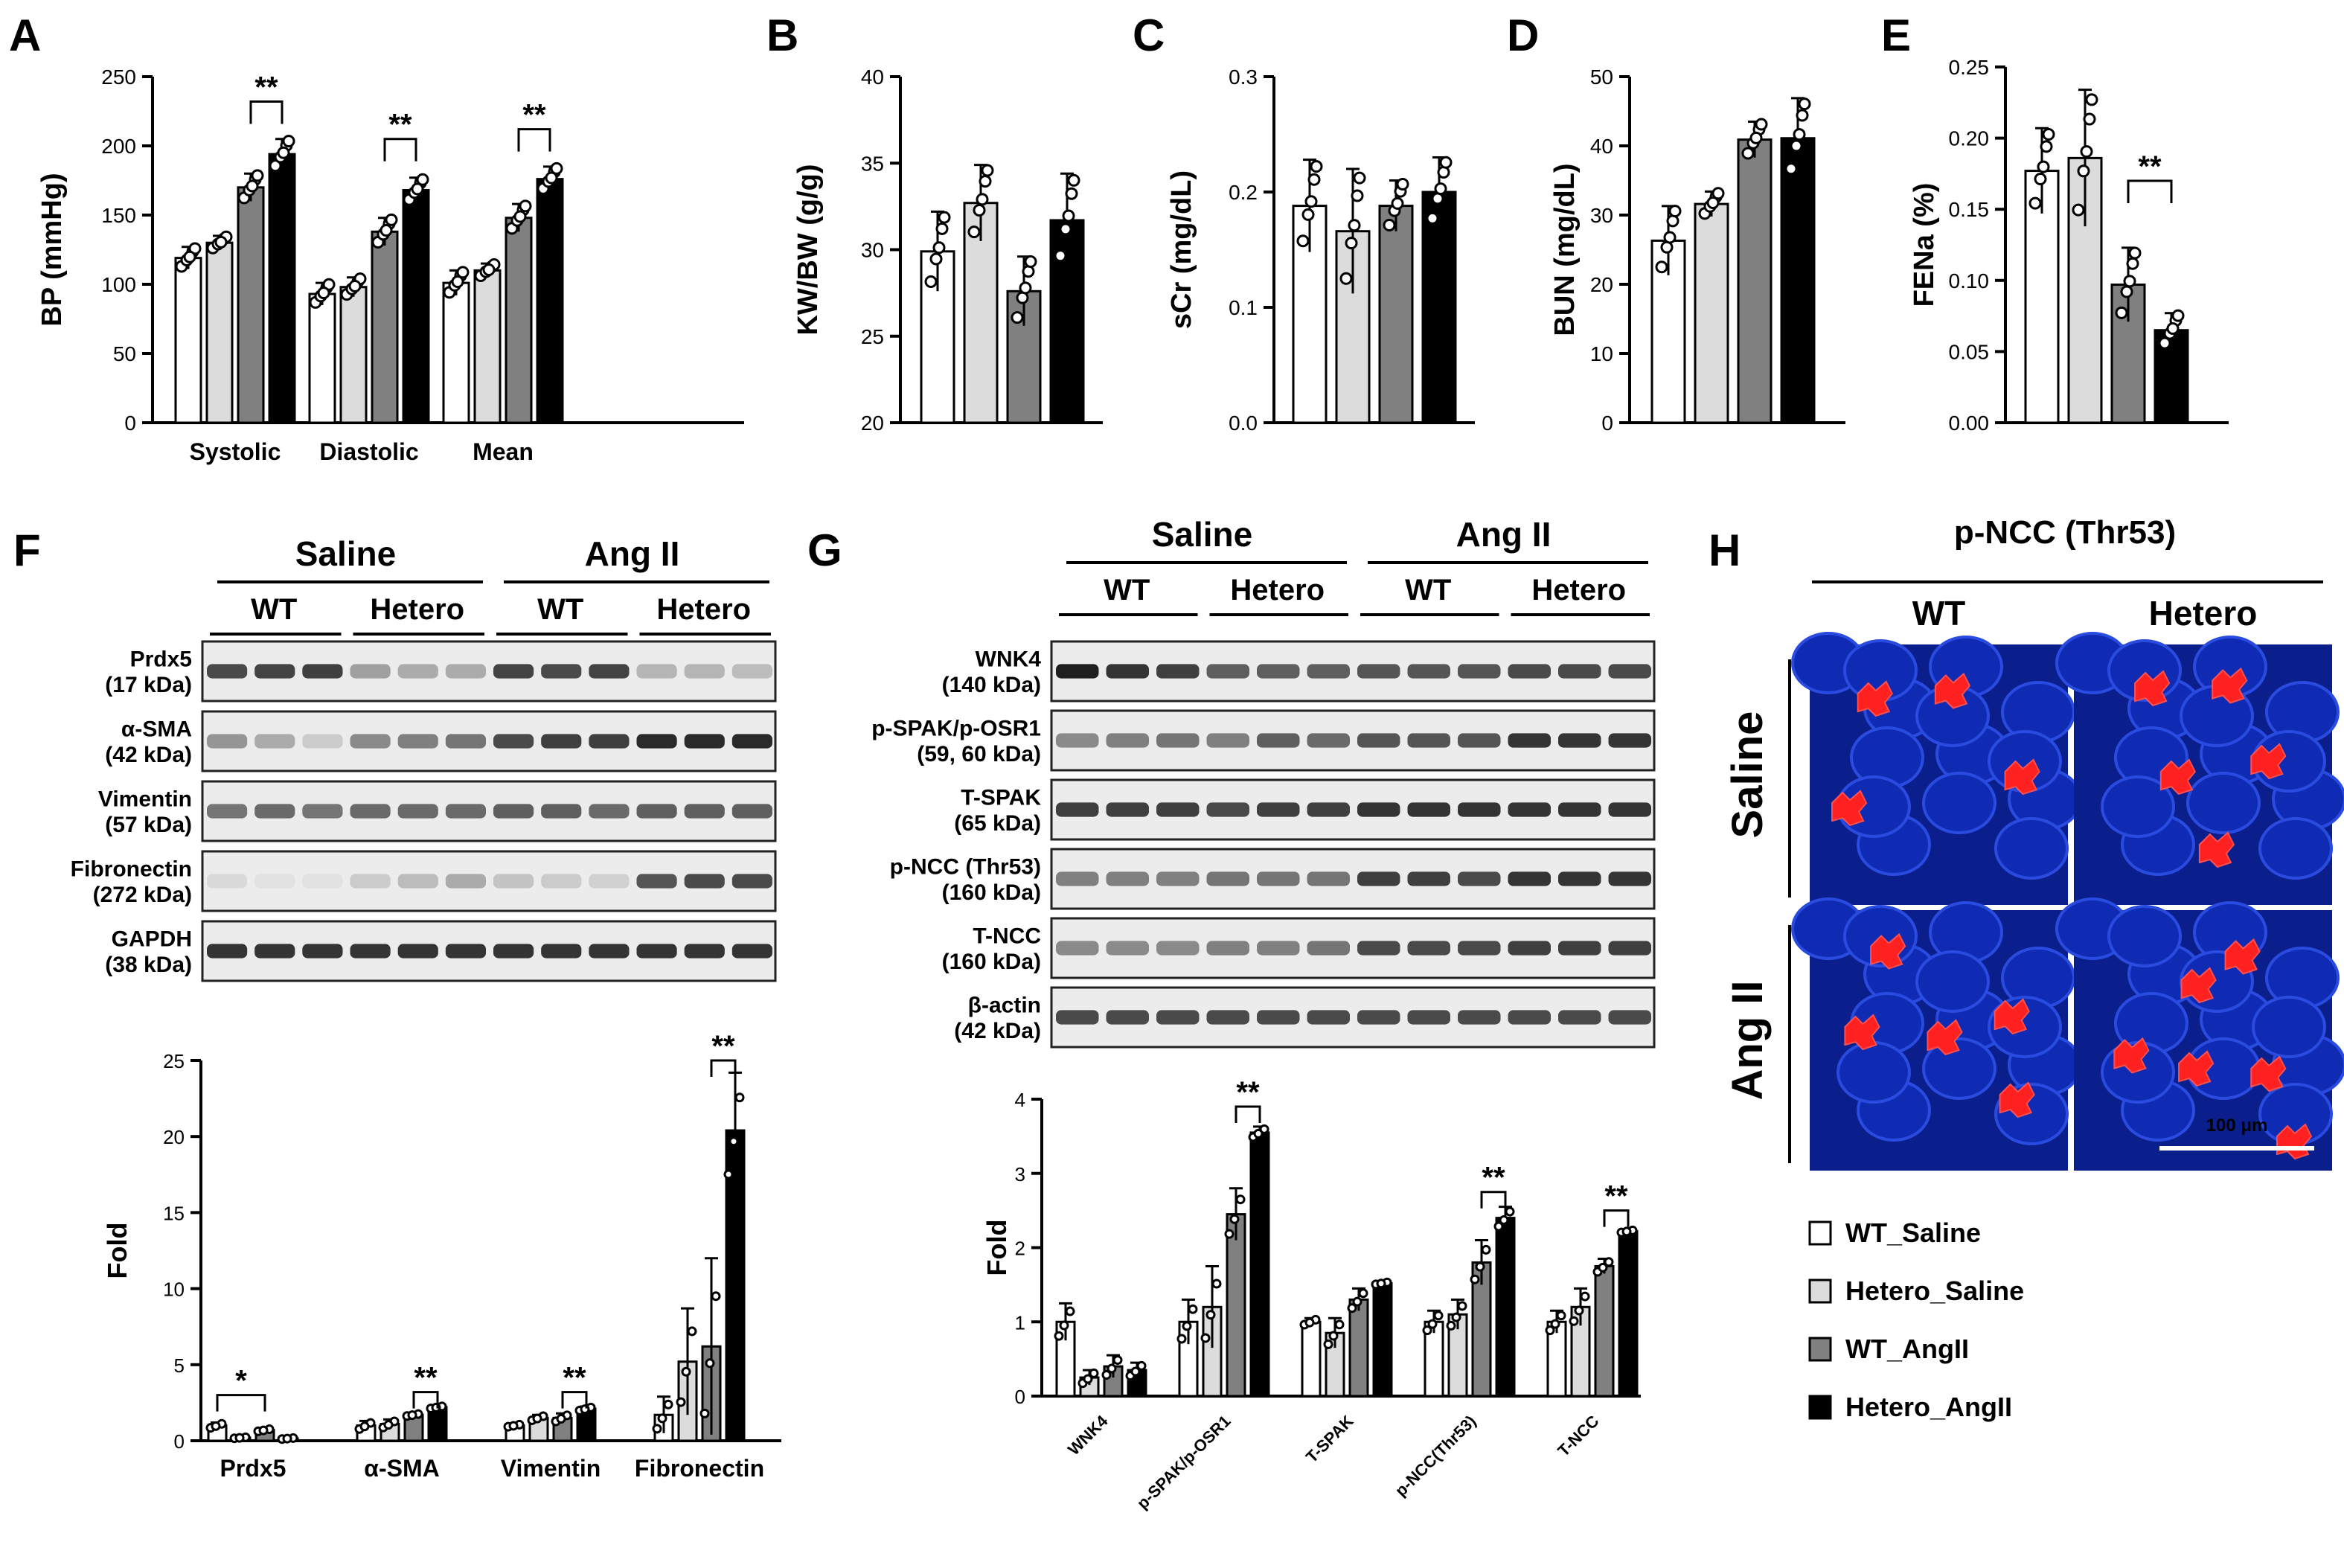 This screenshot has width=2344, height=1568. What do you see at coordinates (148, 685) in the screenshot?
I see `blot-row-size: (17 kDa)` at bounding box center [148, 685].